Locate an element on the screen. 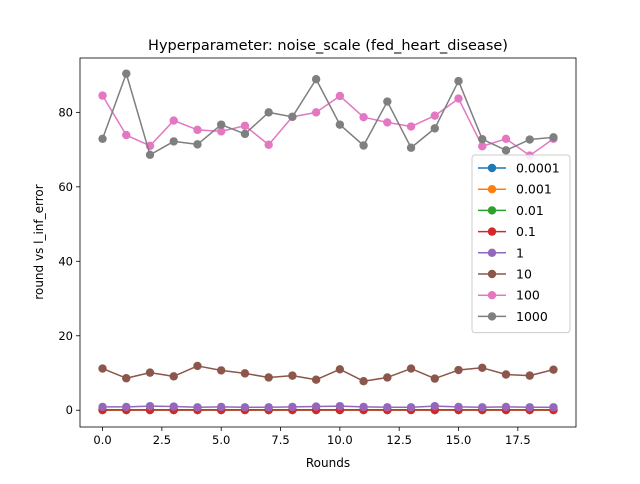  y-tick-label: 60 is located at coordinates (65, 187).